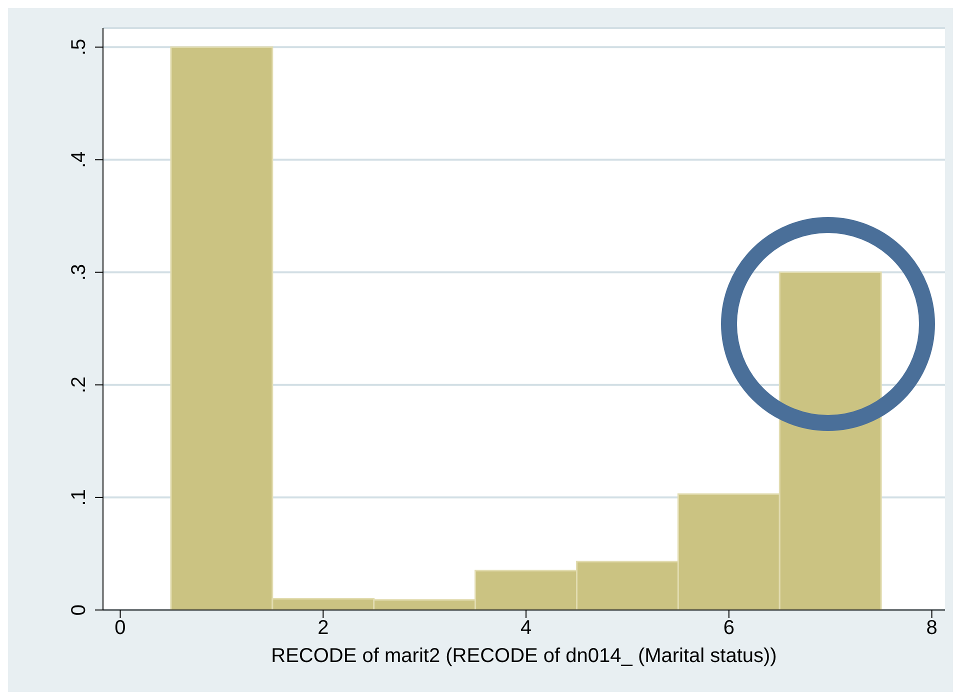  I want to click on x-tick-label: 2, so click(323, 628).